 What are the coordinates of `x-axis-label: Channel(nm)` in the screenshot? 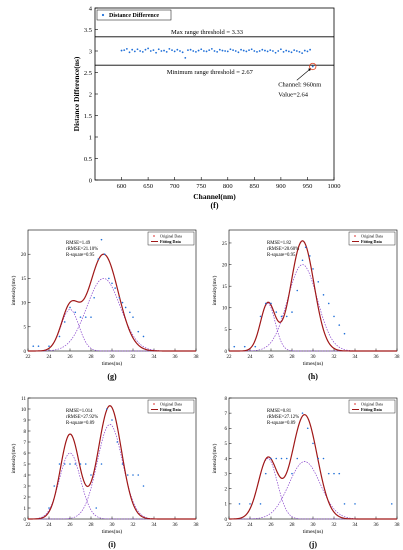 It's located at (214, 196).